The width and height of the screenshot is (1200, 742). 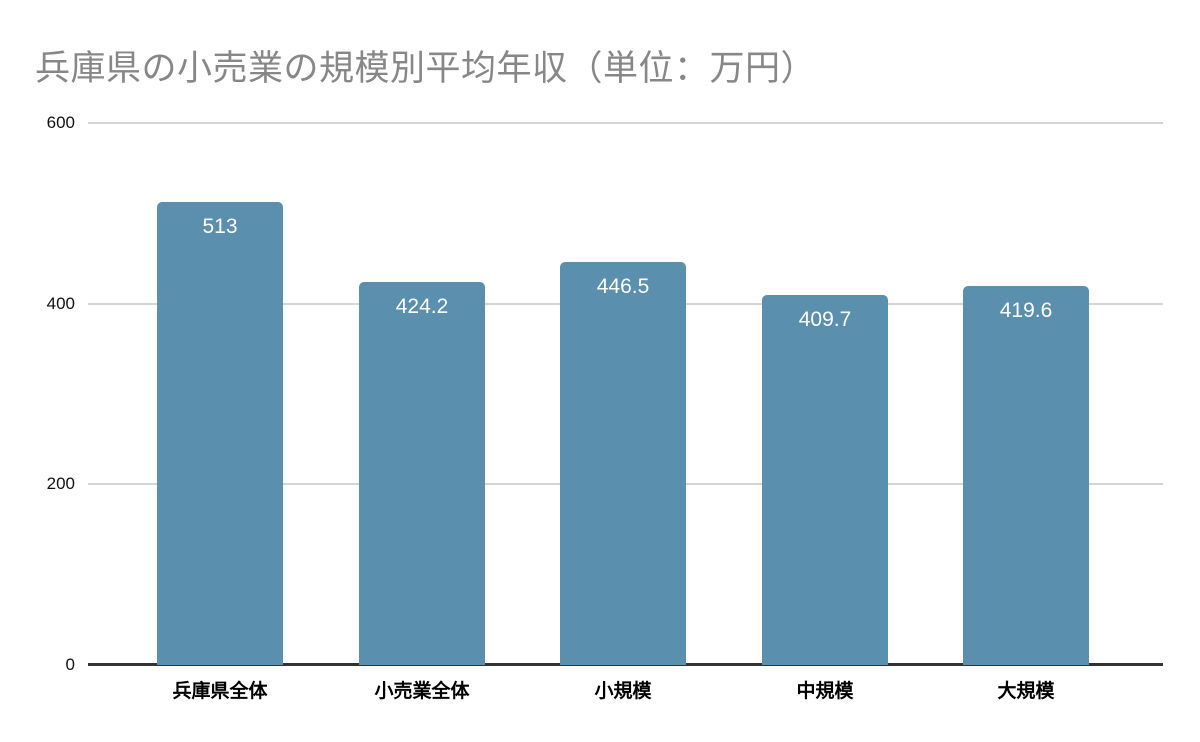 I want to click on y-axis-tick-label: 600, so click(x=60, y=122).